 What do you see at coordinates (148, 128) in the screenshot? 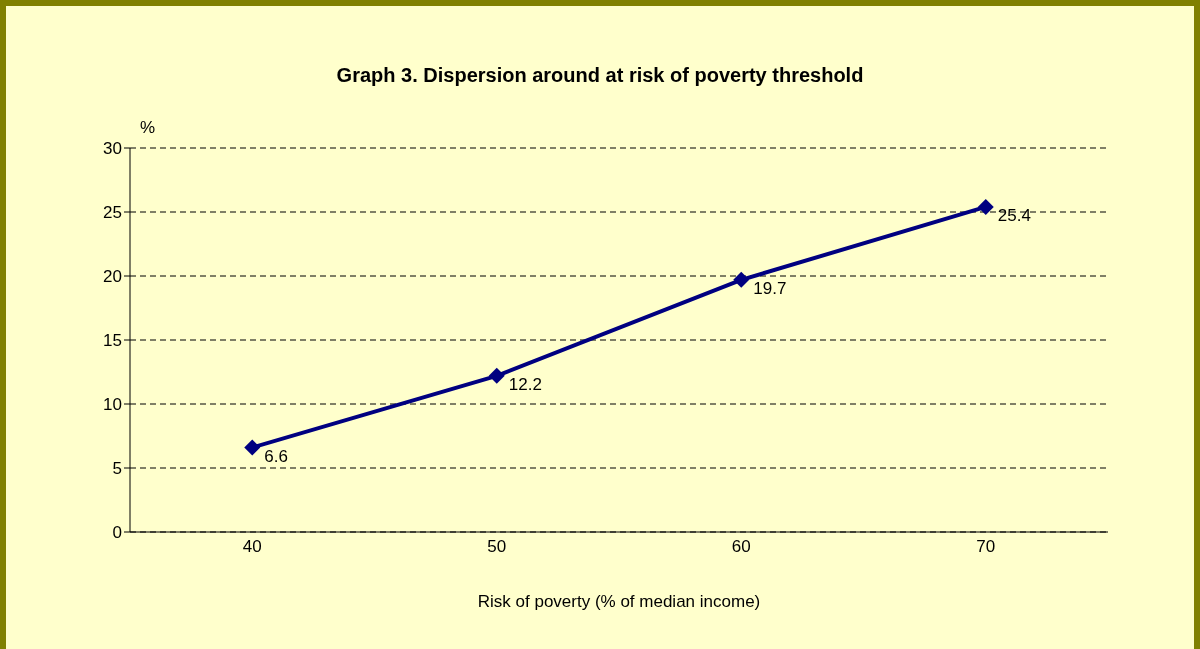
I see `y-axis-title: %` at bounding box center [148, 128].